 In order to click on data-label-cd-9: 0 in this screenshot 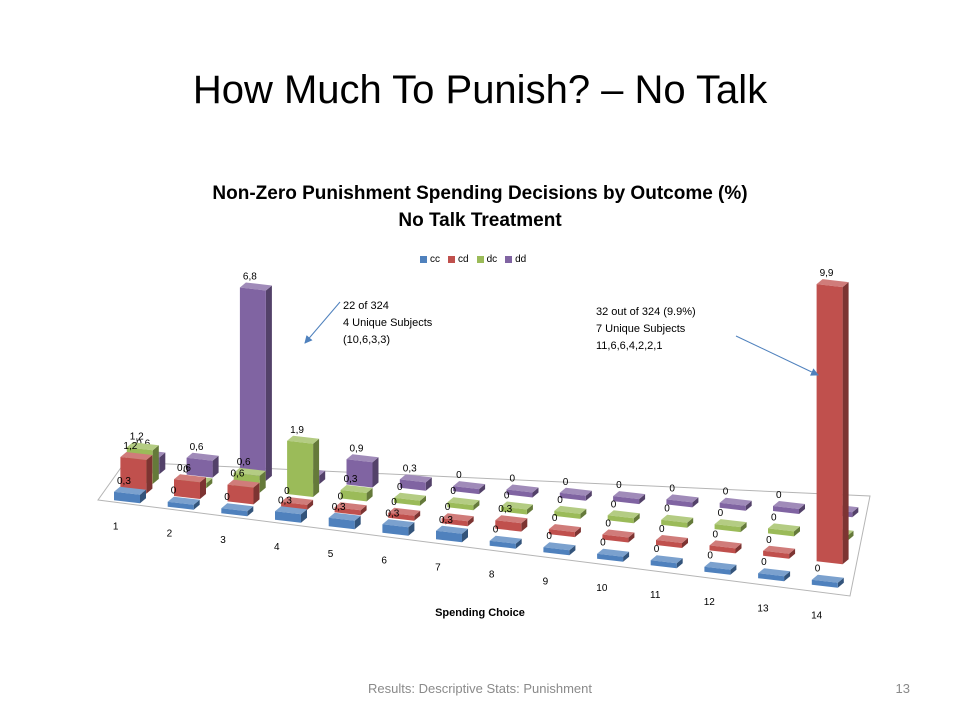, I will do `click(555, 518)`.